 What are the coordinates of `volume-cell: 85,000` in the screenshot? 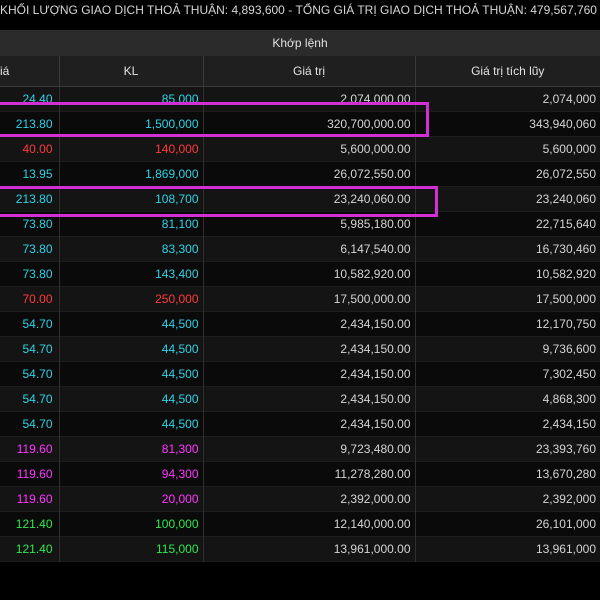 It's located at (130, 99).